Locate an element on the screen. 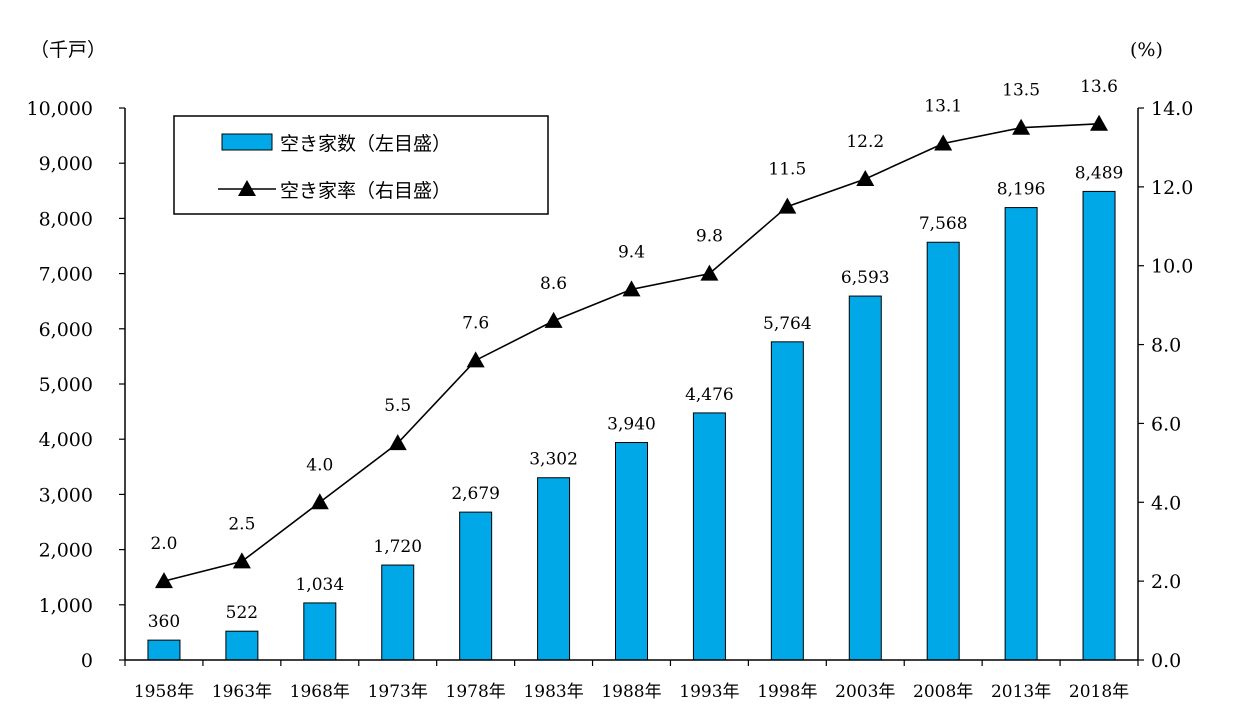 This screenshot has height=711, width=1234. legend-bar-swatch is located at coordinates (247, 142).